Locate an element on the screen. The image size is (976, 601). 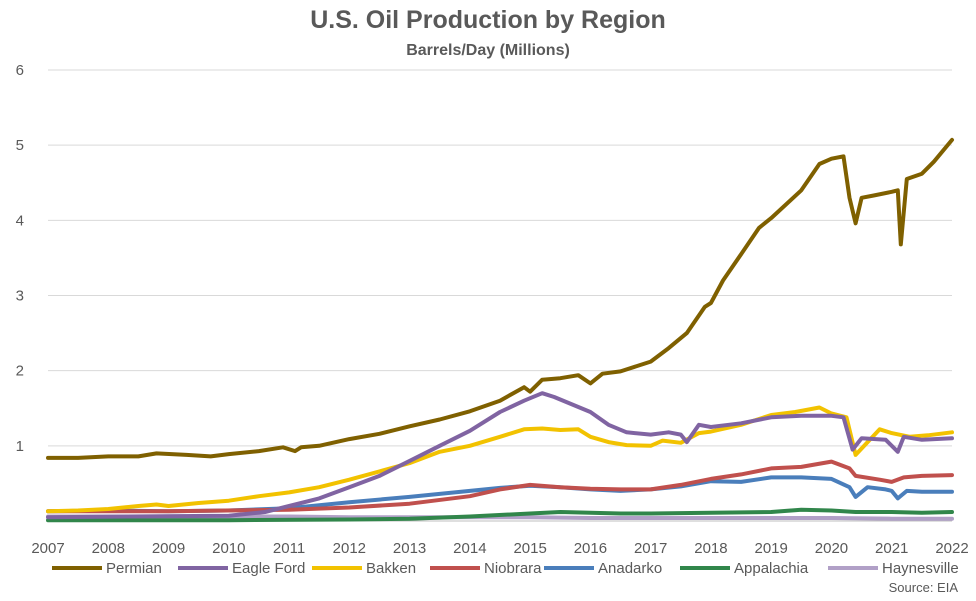
x-tick-label: 2013 is located at coordinates (409, 548).